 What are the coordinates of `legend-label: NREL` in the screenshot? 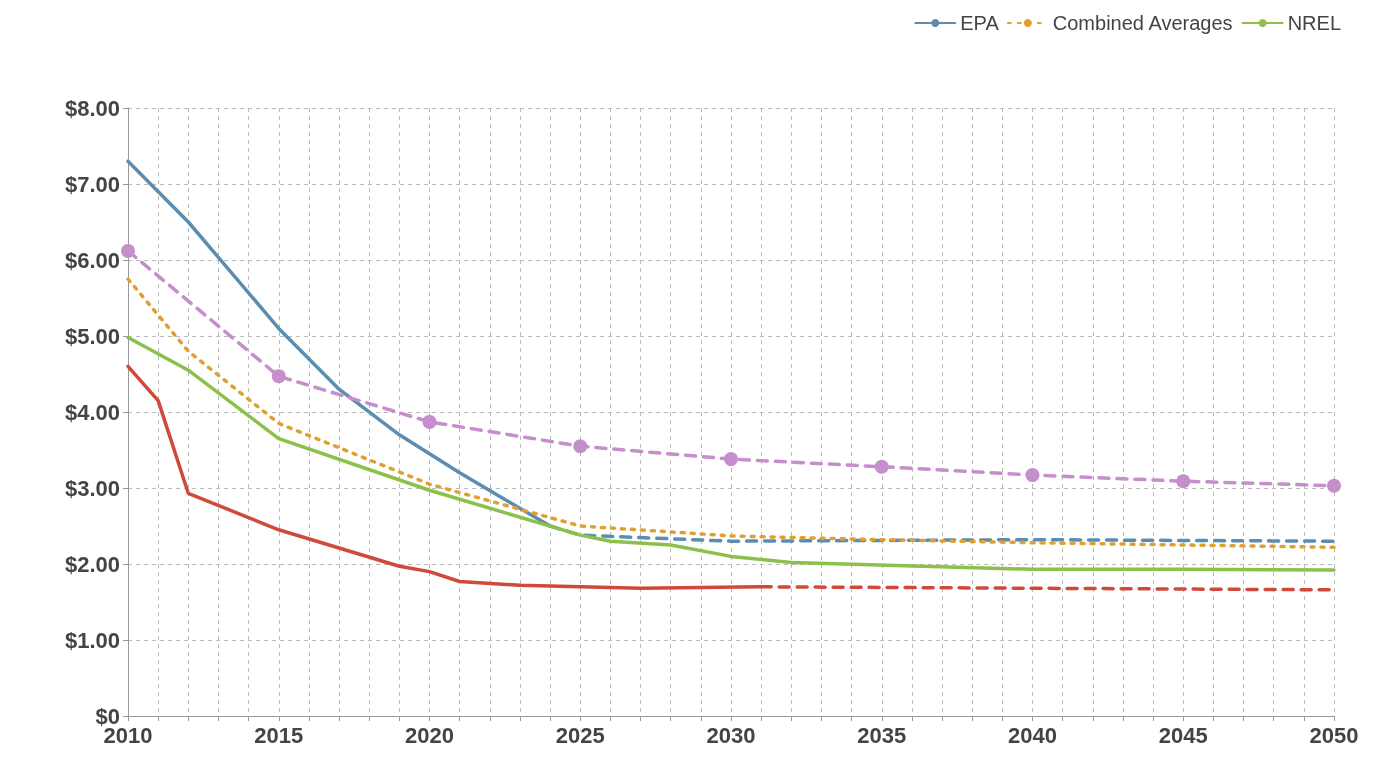 It's located at (1314, 23).